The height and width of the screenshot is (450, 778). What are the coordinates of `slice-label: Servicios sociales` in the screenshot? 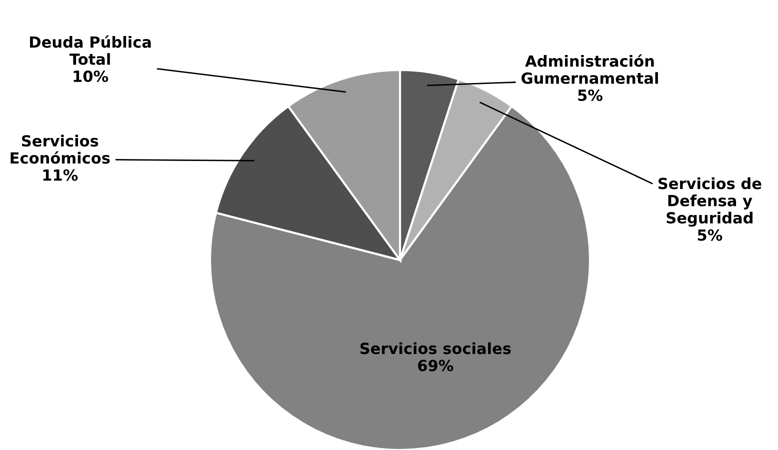 It's located at (435, 348).